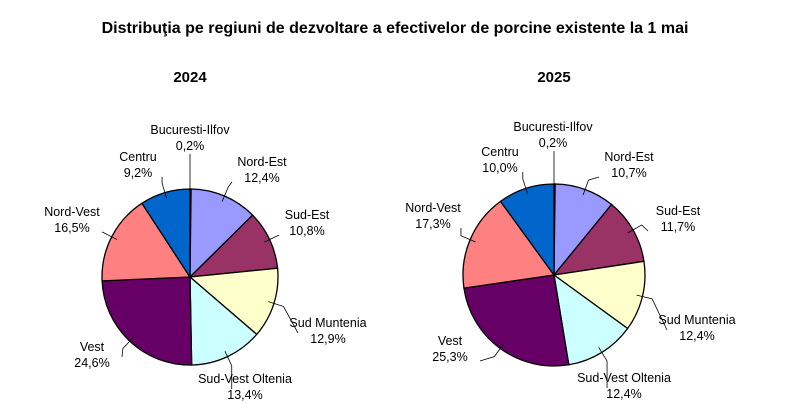 This screenshot has height=404, width=790. I want to click on value-label: 10,7%, so click(628, 173).